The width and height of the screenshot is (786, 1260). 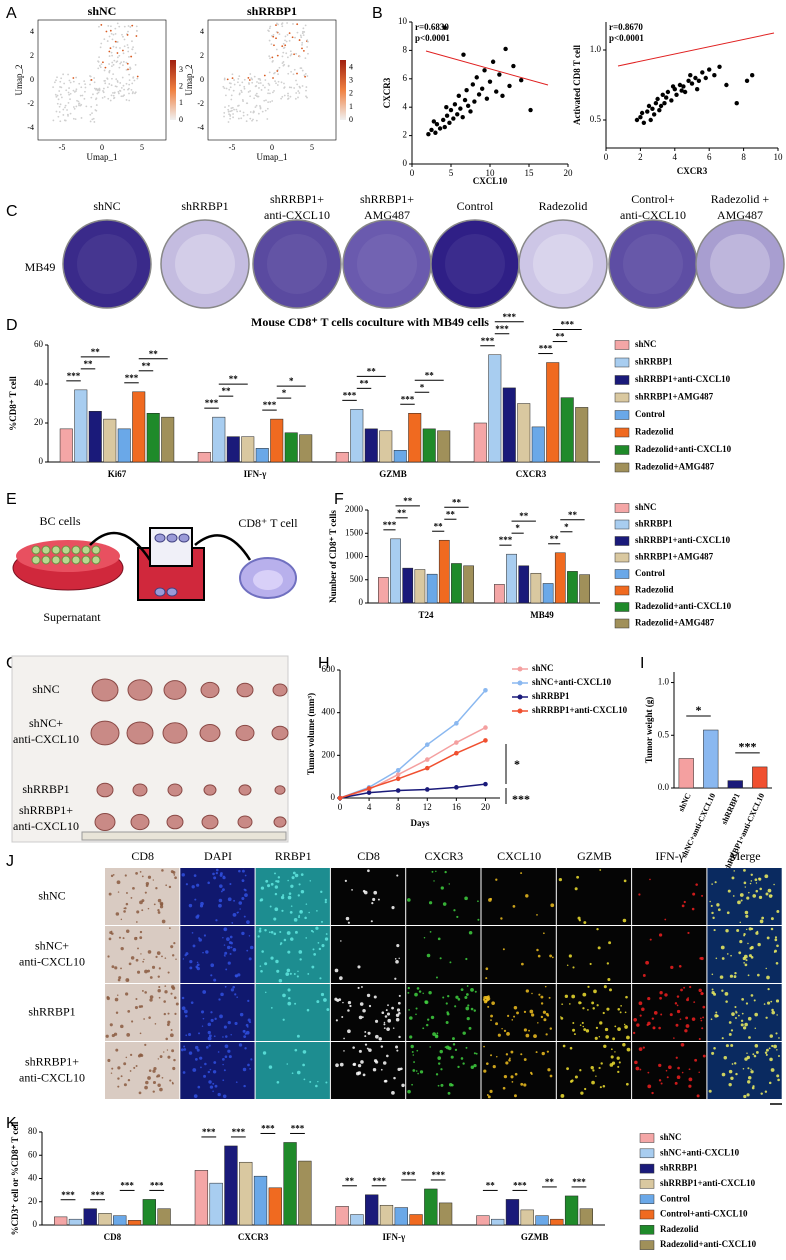 What do you see at coordinates (563, 264) in the screenshot?
I see `plate-inner` at bounding box center [563, 264].